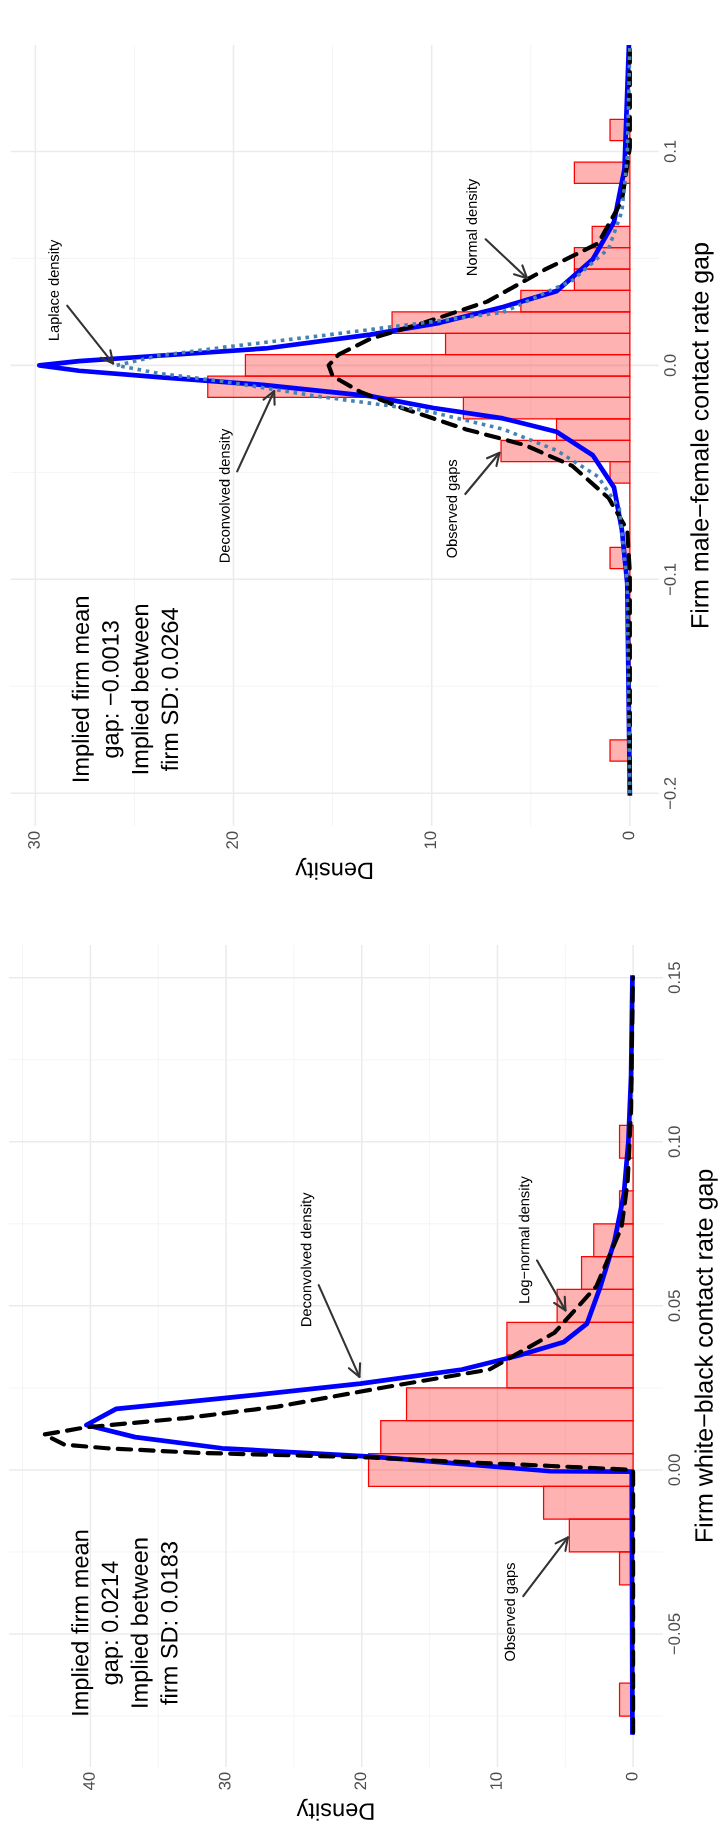 This screenshot has width=721, height=1839. What do you see at coordinates (674, 1634) in the screenshot?
I see `y-tick-label: −0.05` at bounding box center [674, 1634].